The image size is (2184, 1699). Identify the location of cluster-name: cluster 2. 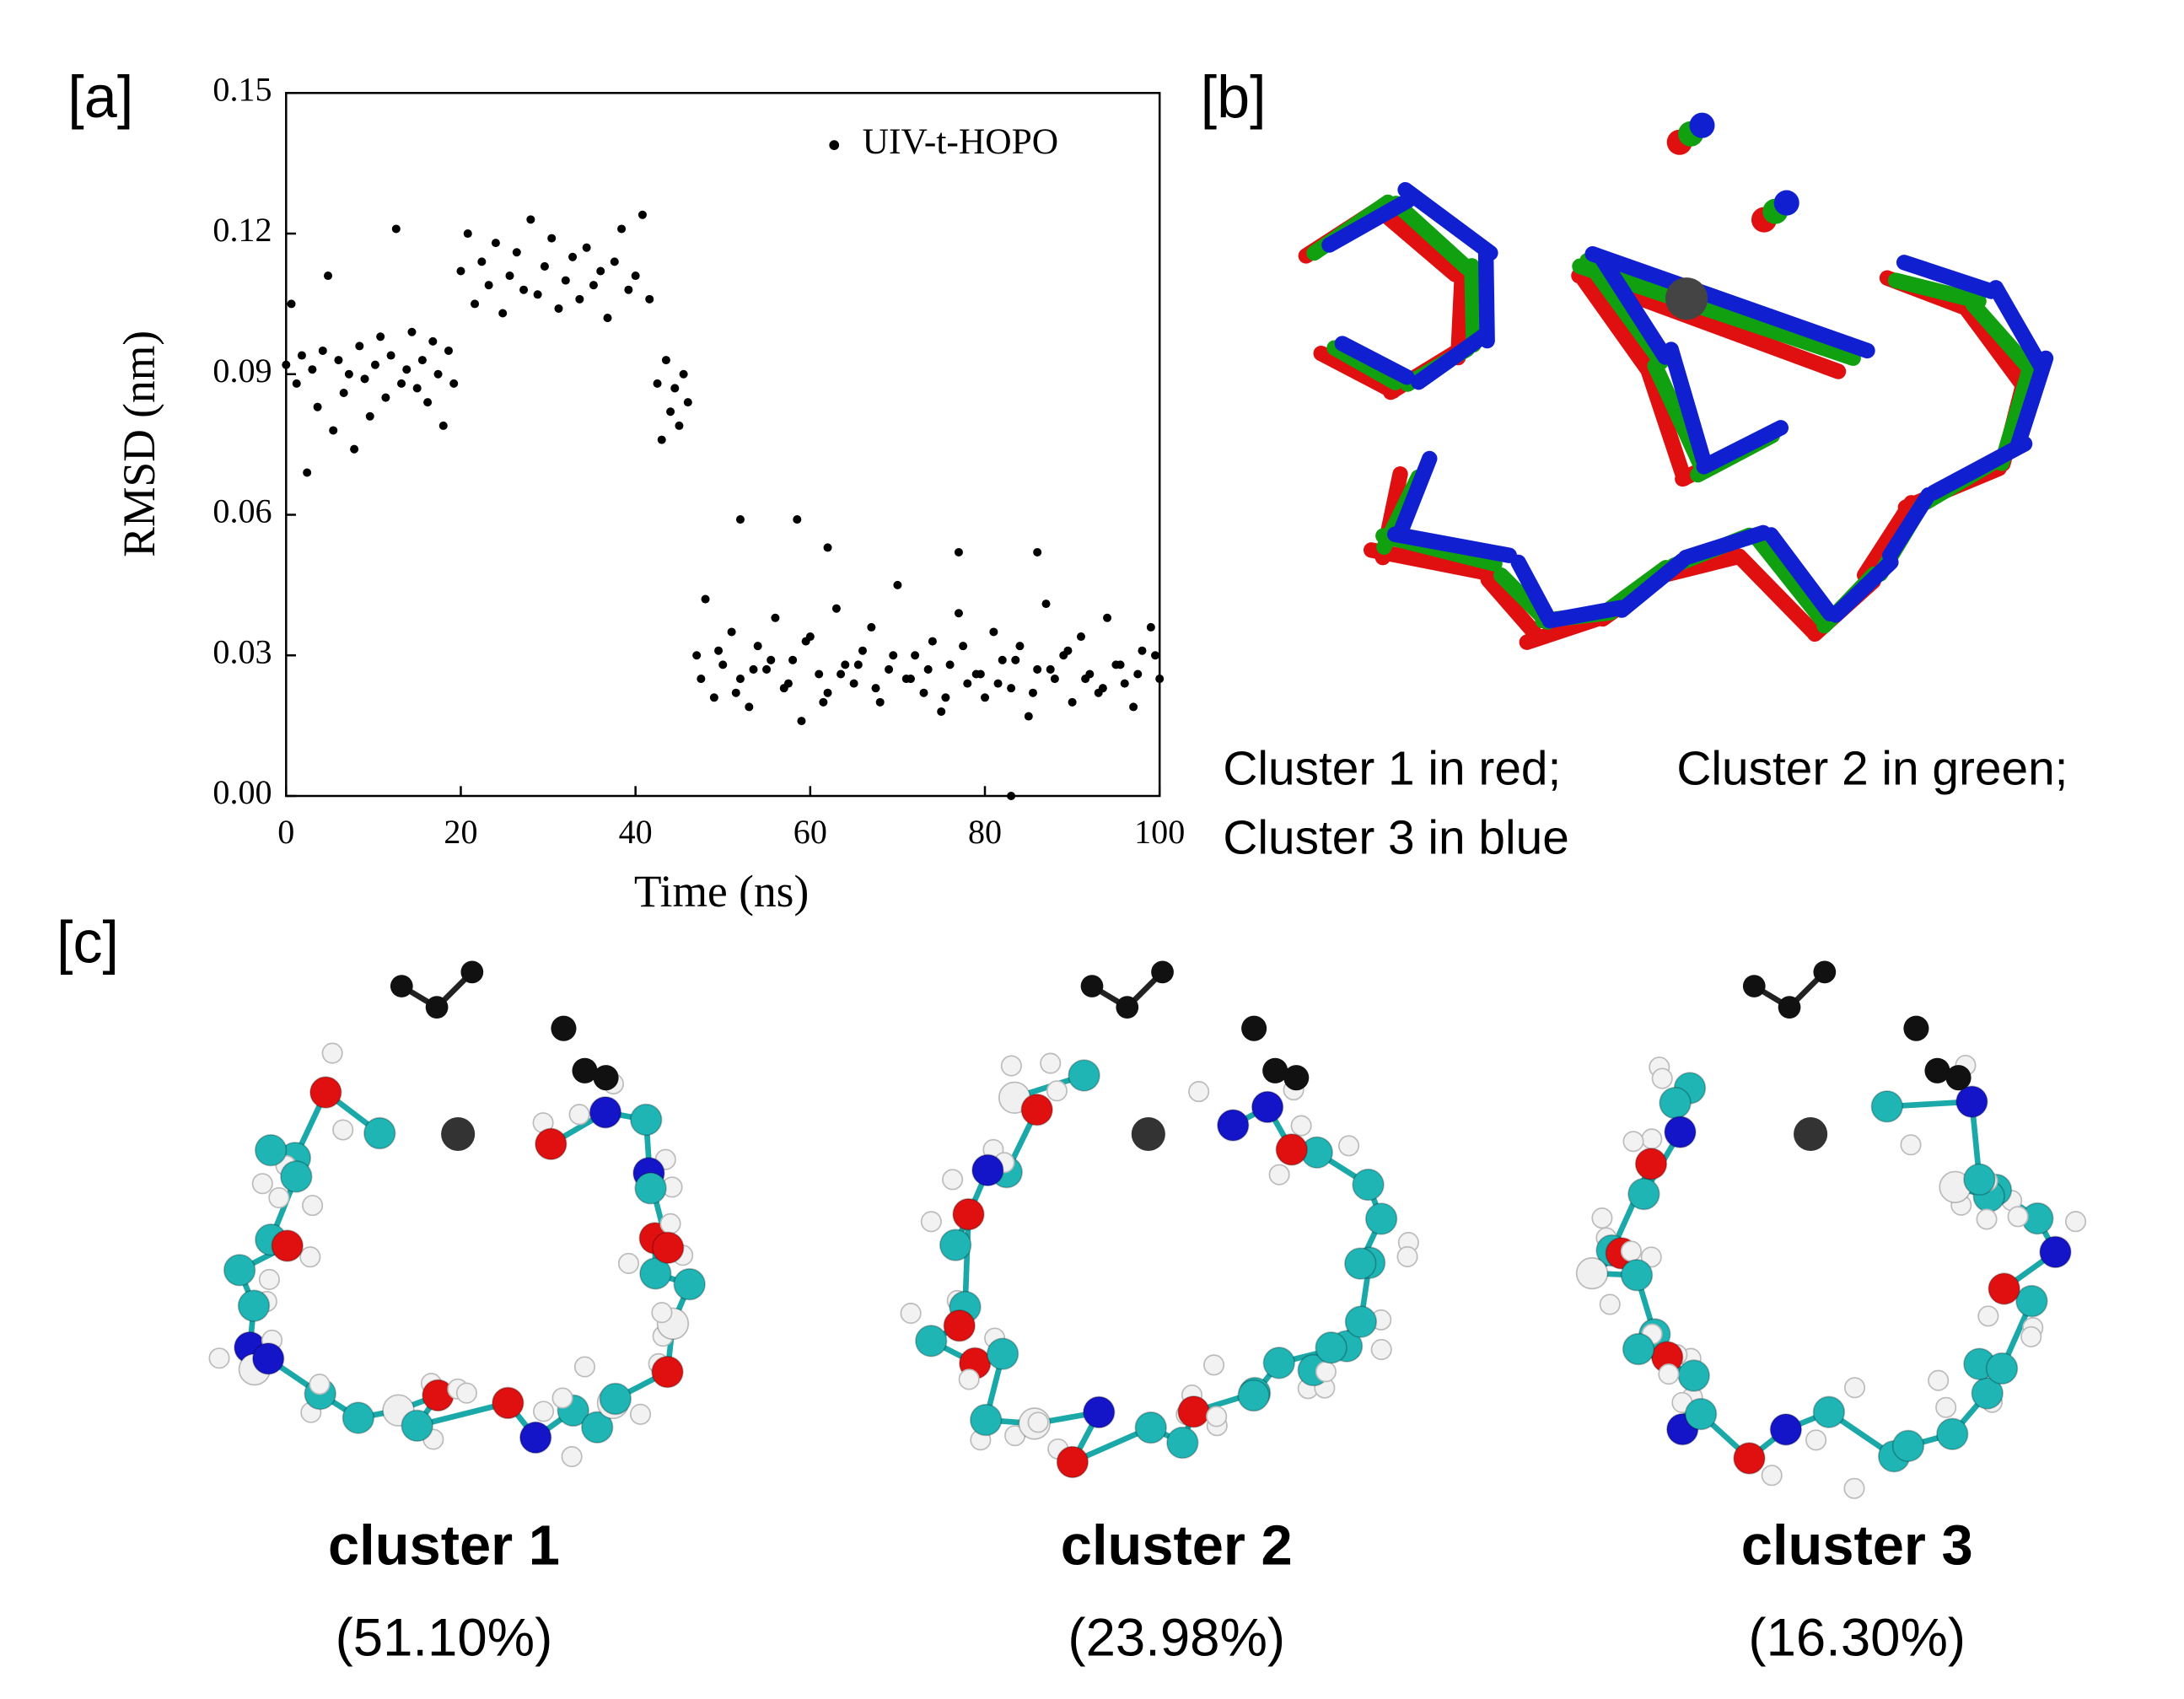
(1177, 1546).